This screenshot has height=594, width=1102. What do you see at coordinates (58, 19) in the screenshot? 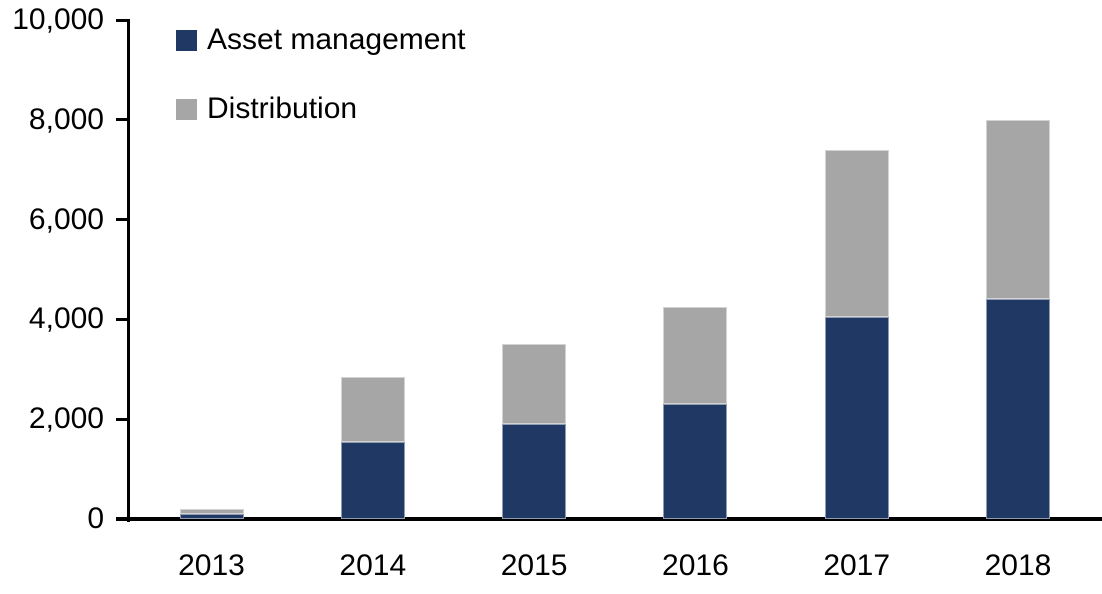
I see `y-axis-tick-label-10000: 10,000` at bounding box center [58, 19].